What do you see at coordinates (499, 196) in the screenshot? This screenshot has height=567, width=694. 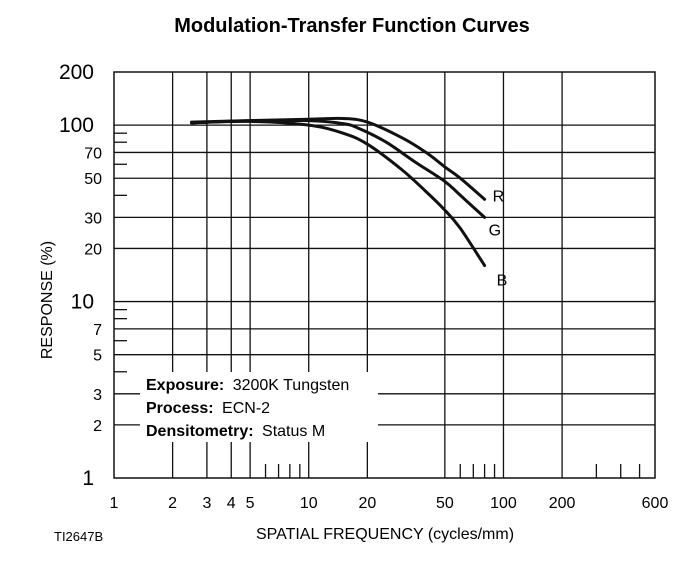 I see `series-label-r: R` at bounding box center [499, 196].